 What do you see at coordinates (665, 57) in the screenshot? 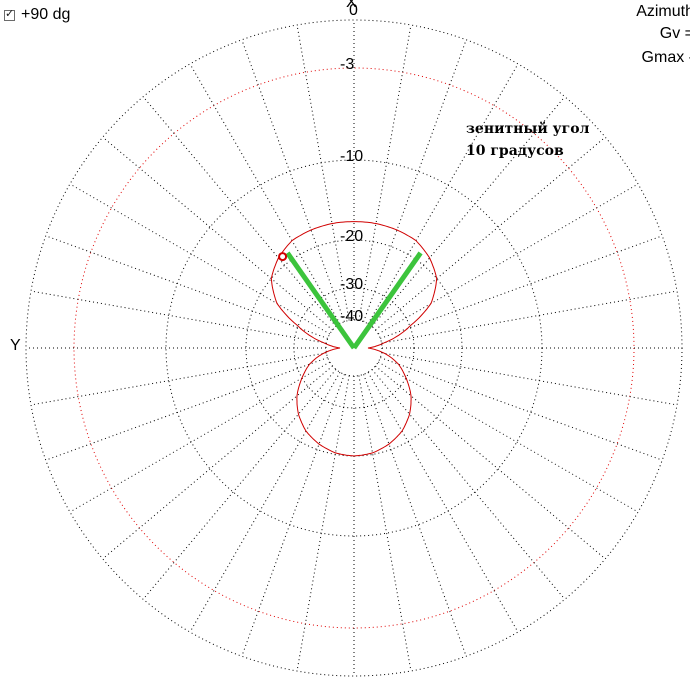
I see `gmax-label: Gmax -` at bounding box center [665, 57].